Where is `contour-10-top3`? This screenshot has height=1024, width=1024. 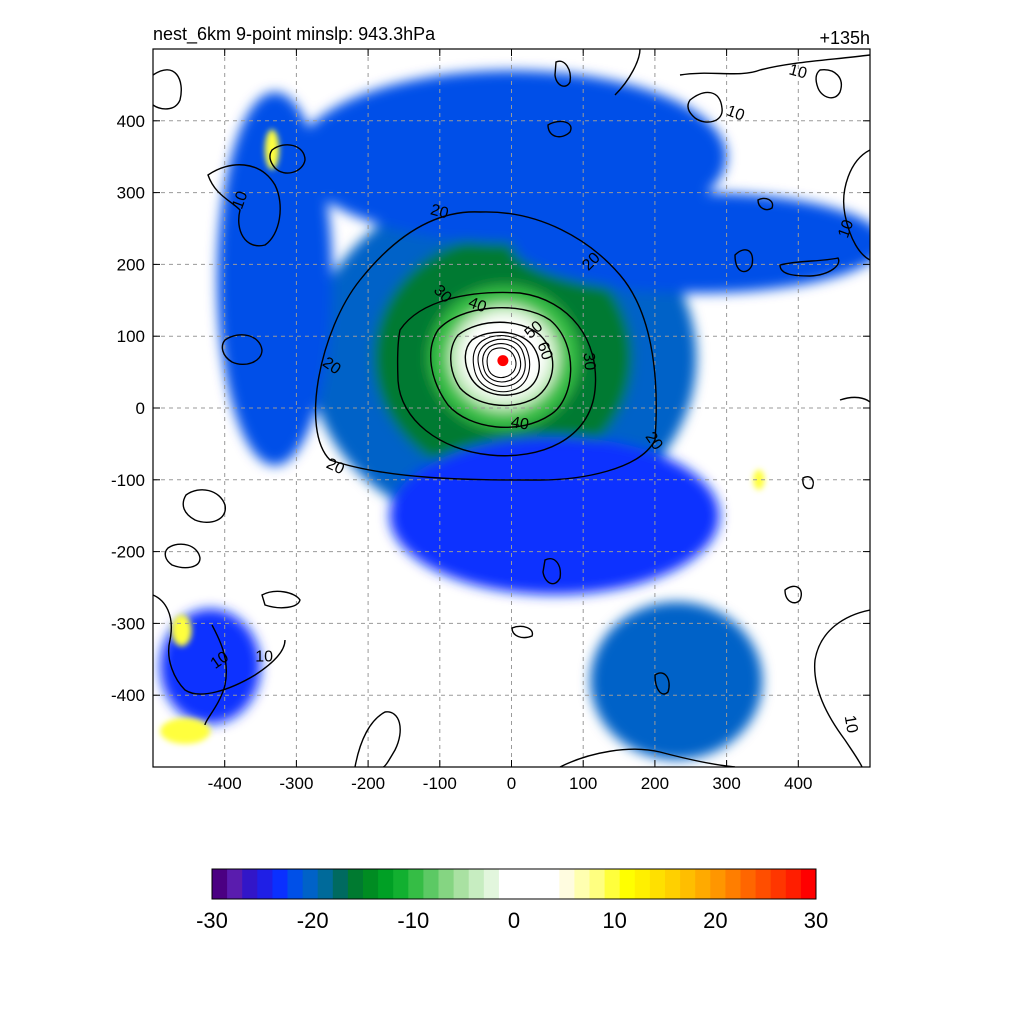 contour-10-top3 is located at coordinates (559, 129).